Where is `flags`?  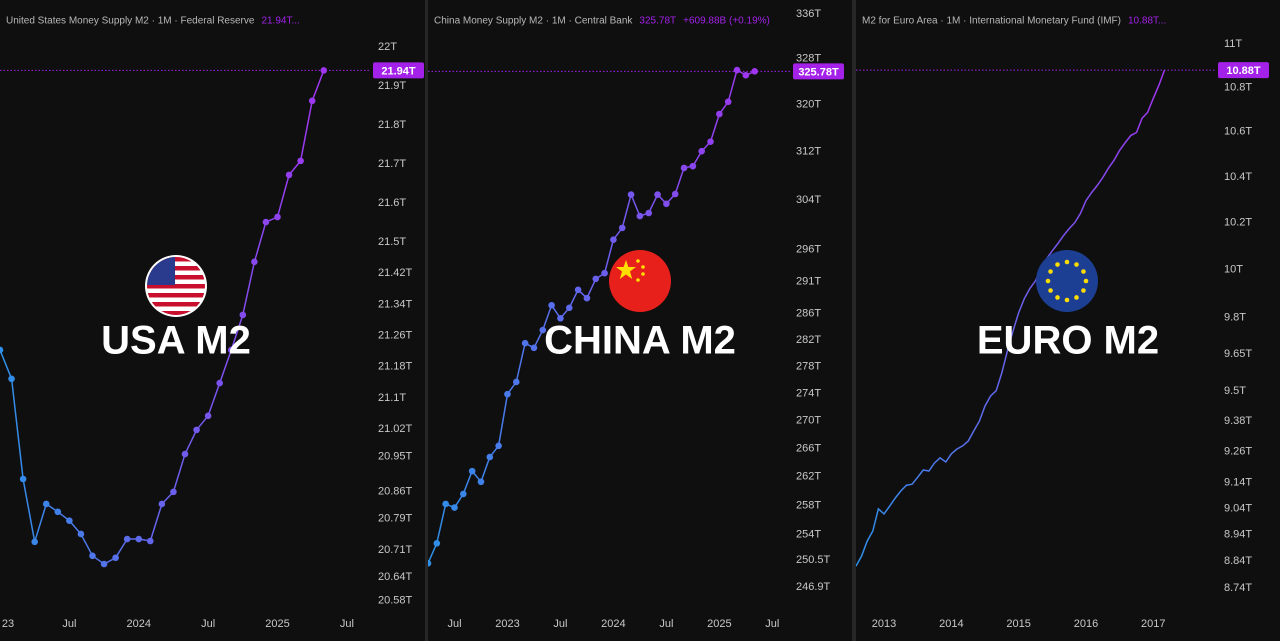
flags is located at coordinates (621, 283).